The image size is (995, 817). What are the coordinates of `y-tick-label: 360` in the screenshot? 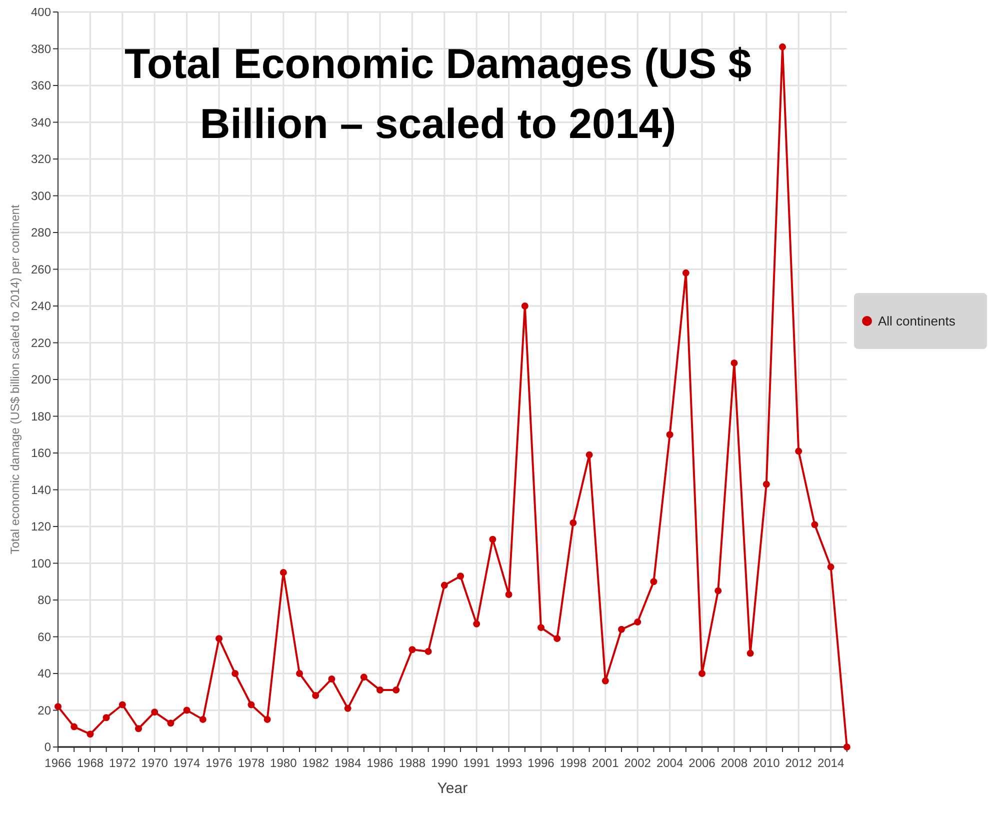 It's located at (41, 85).